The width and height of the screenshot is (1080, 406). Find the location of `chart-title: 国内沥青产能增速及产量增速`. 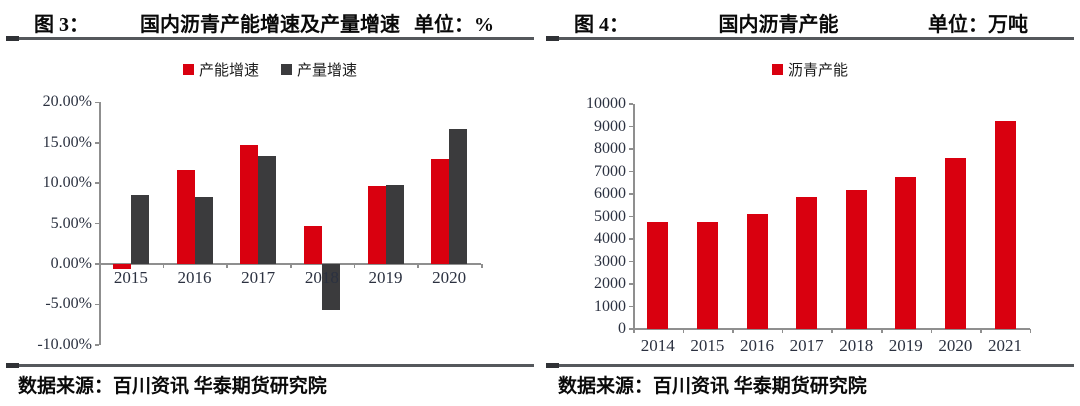

chart-title: 国内沥青产能增速及产量增速 is located at coordinates (270, 25).